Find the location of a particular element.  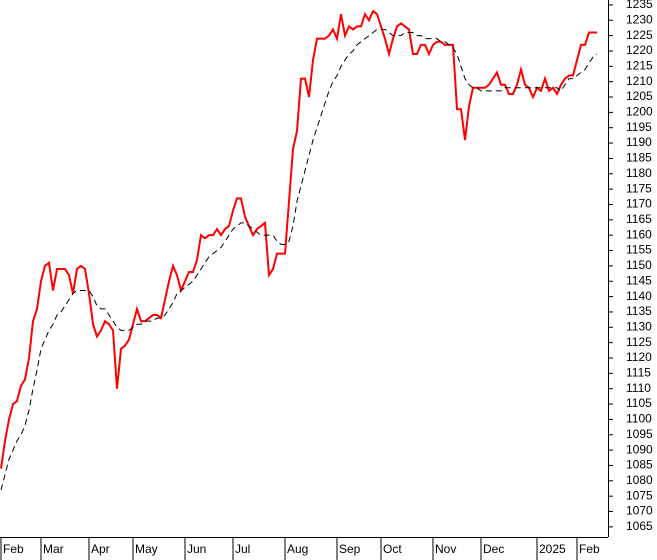

y-tick-label: 1115 is located at coordinates (638, 373).